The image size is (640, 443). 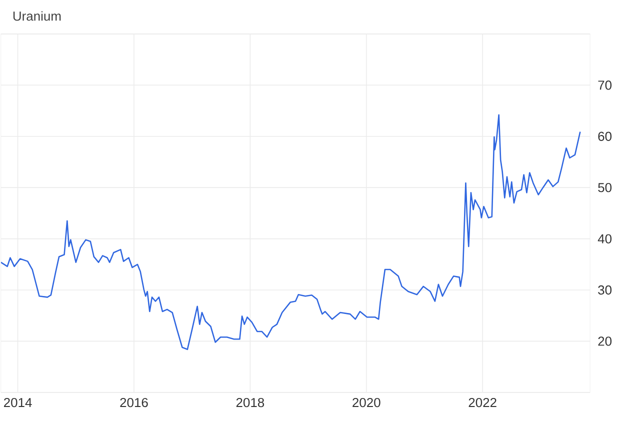 I want to click on x-tick-label: 2016, so click(x=134, y=402).